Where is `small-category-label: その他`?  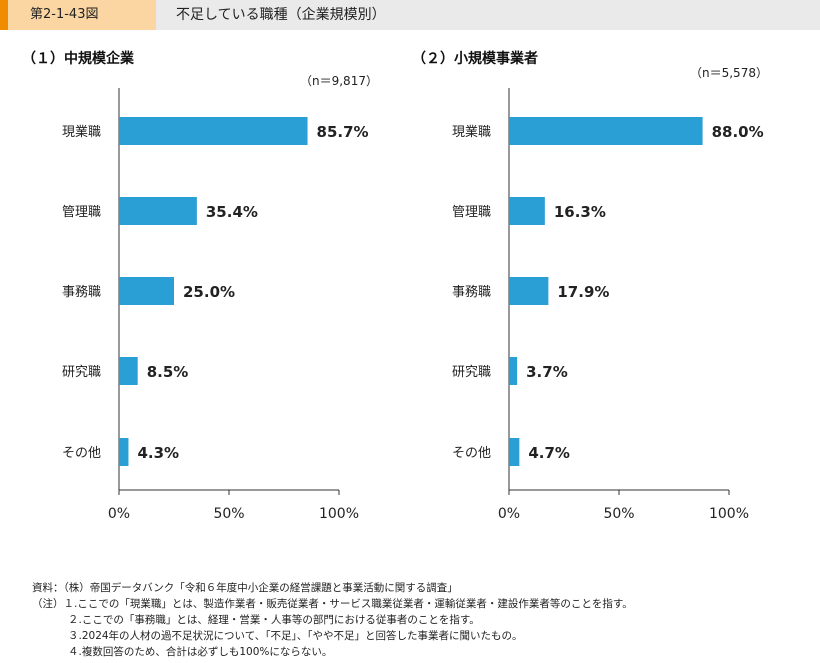
small-category-label: その他 is located at coordinates (471, 453).